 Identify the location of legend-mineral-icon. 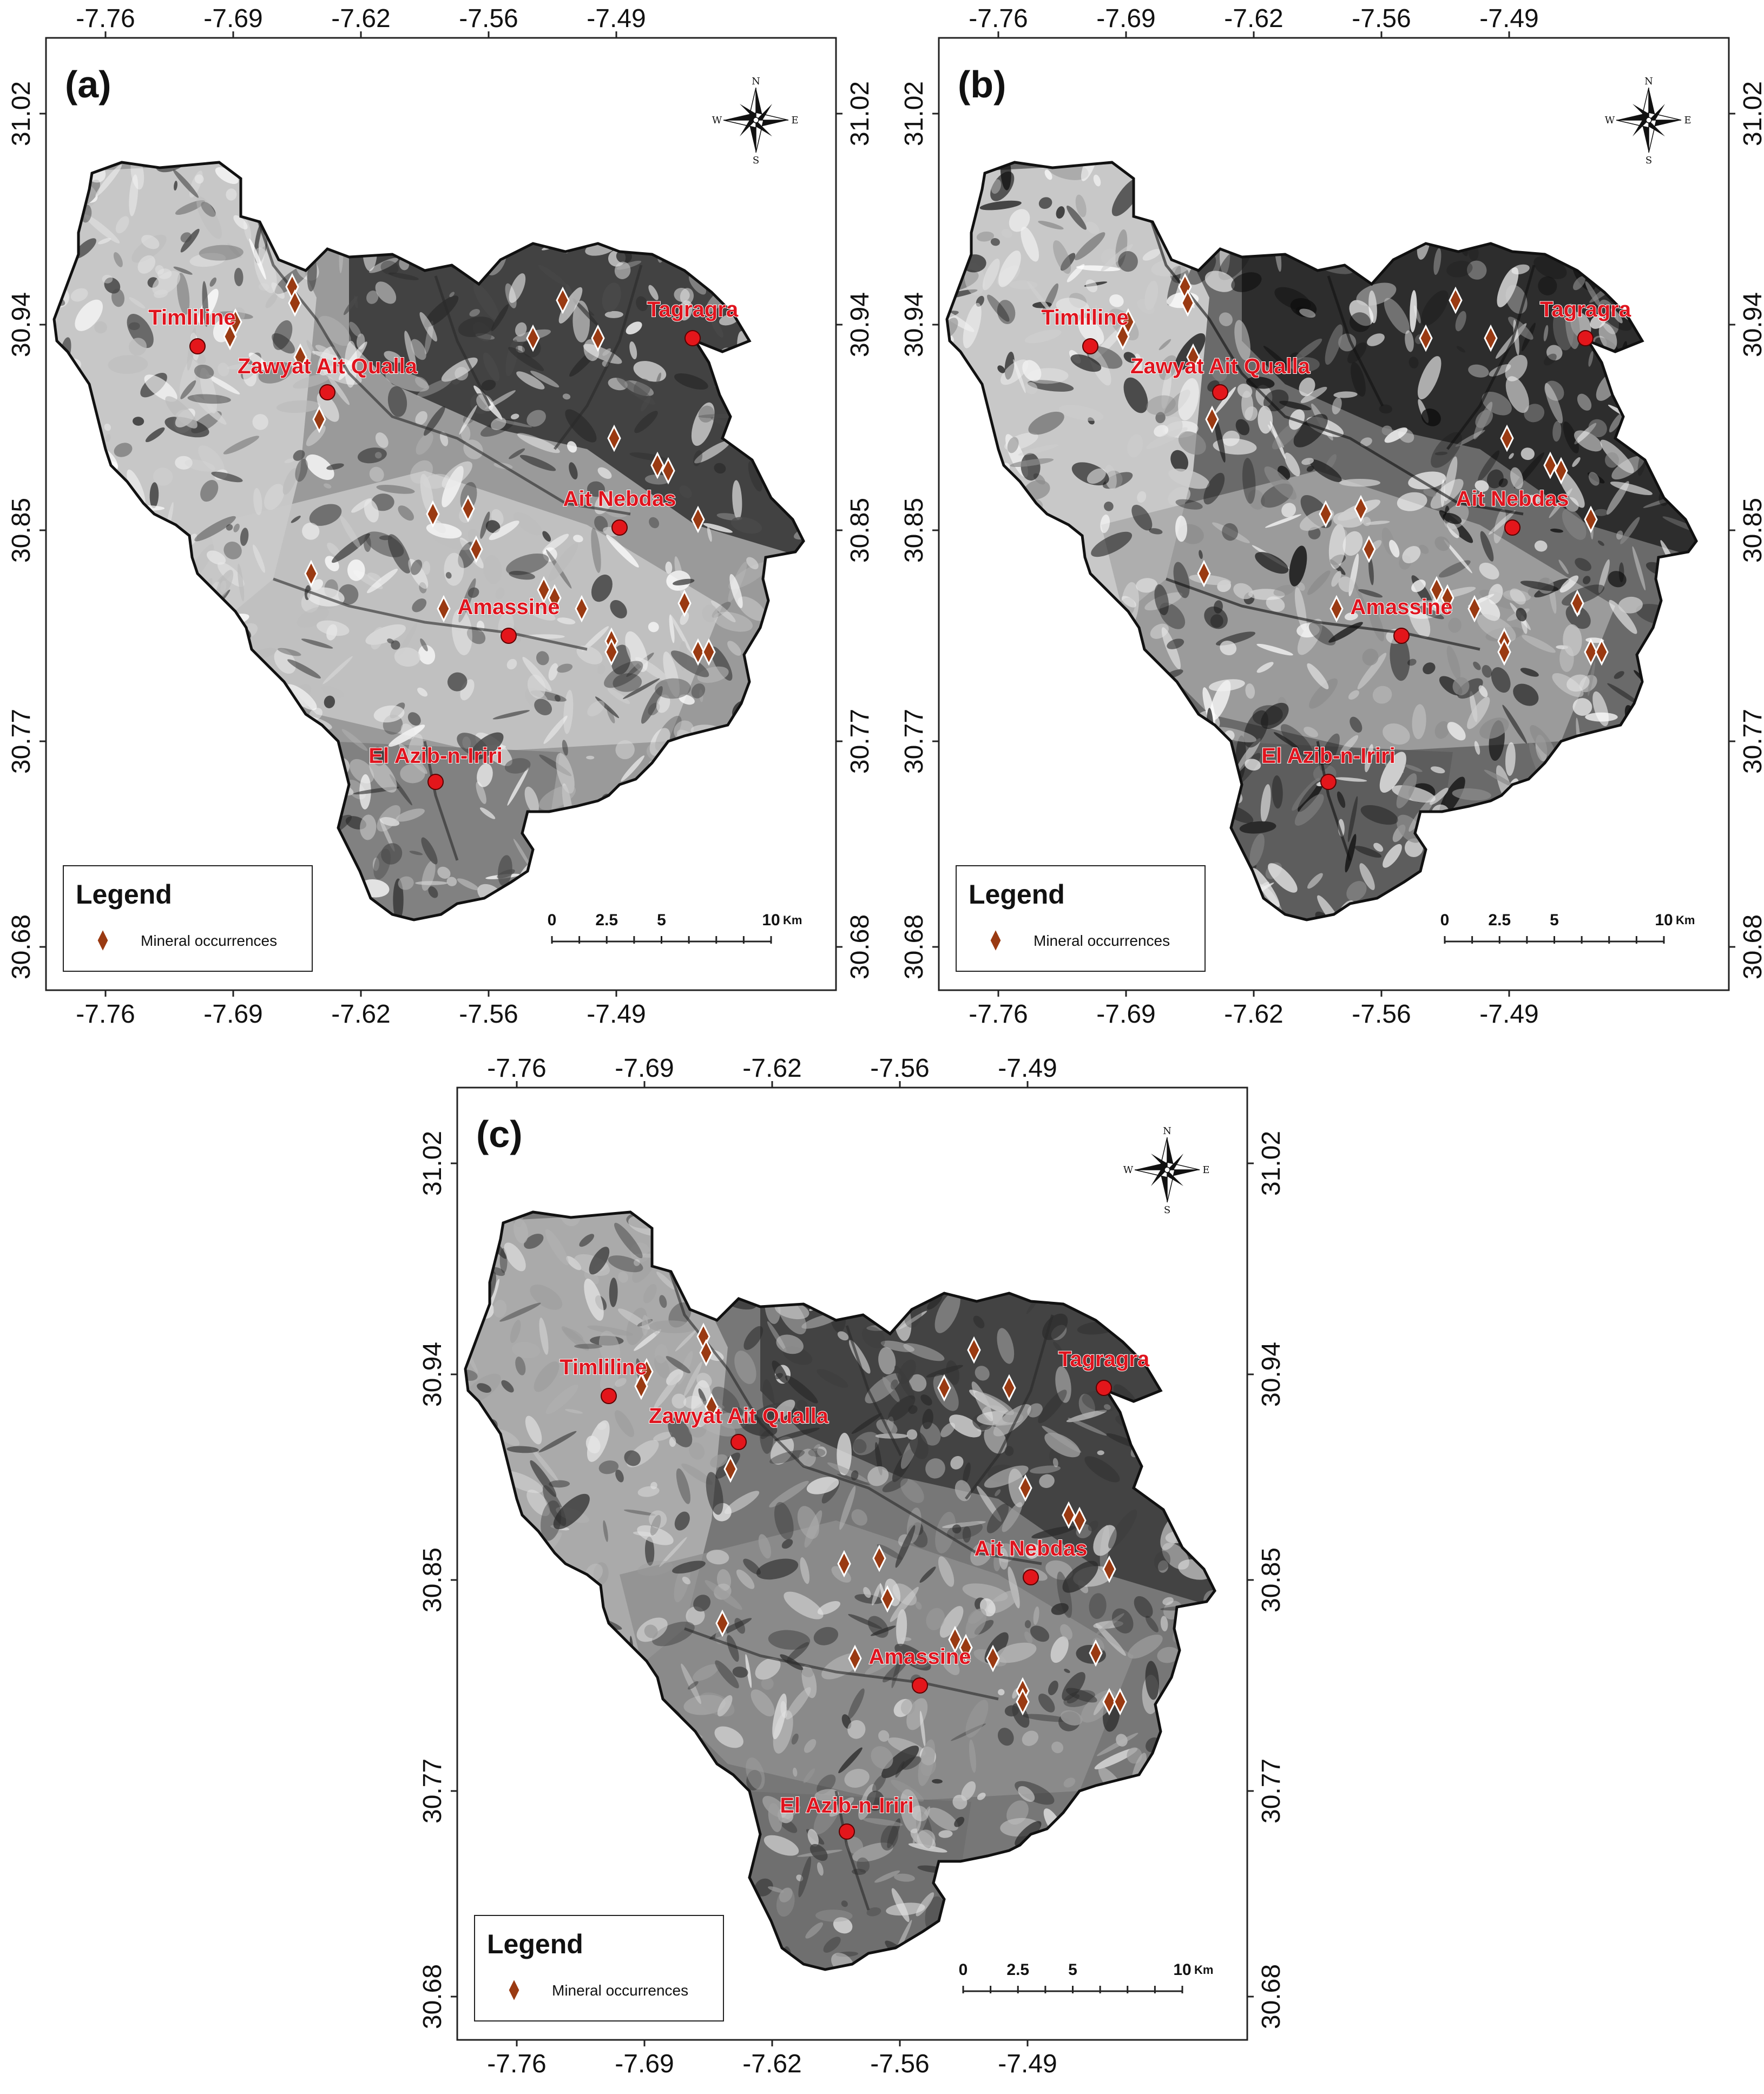
(996, 940).